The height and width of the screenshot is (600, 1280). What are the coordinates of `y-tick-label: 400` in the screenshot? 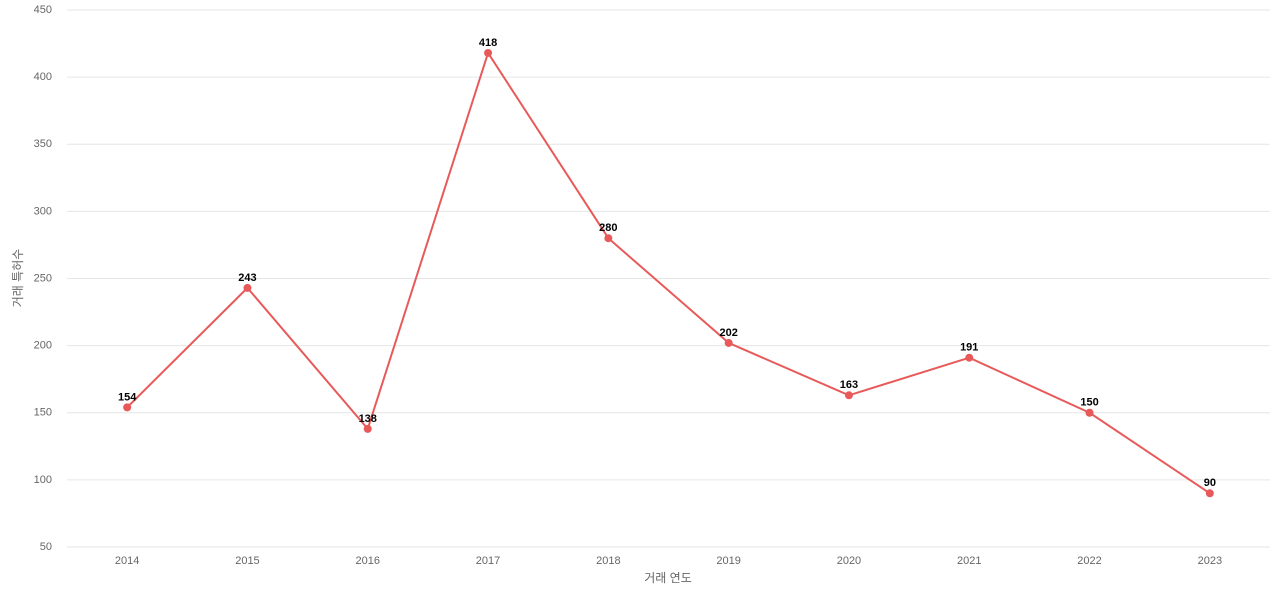 It's located at (43, 77).